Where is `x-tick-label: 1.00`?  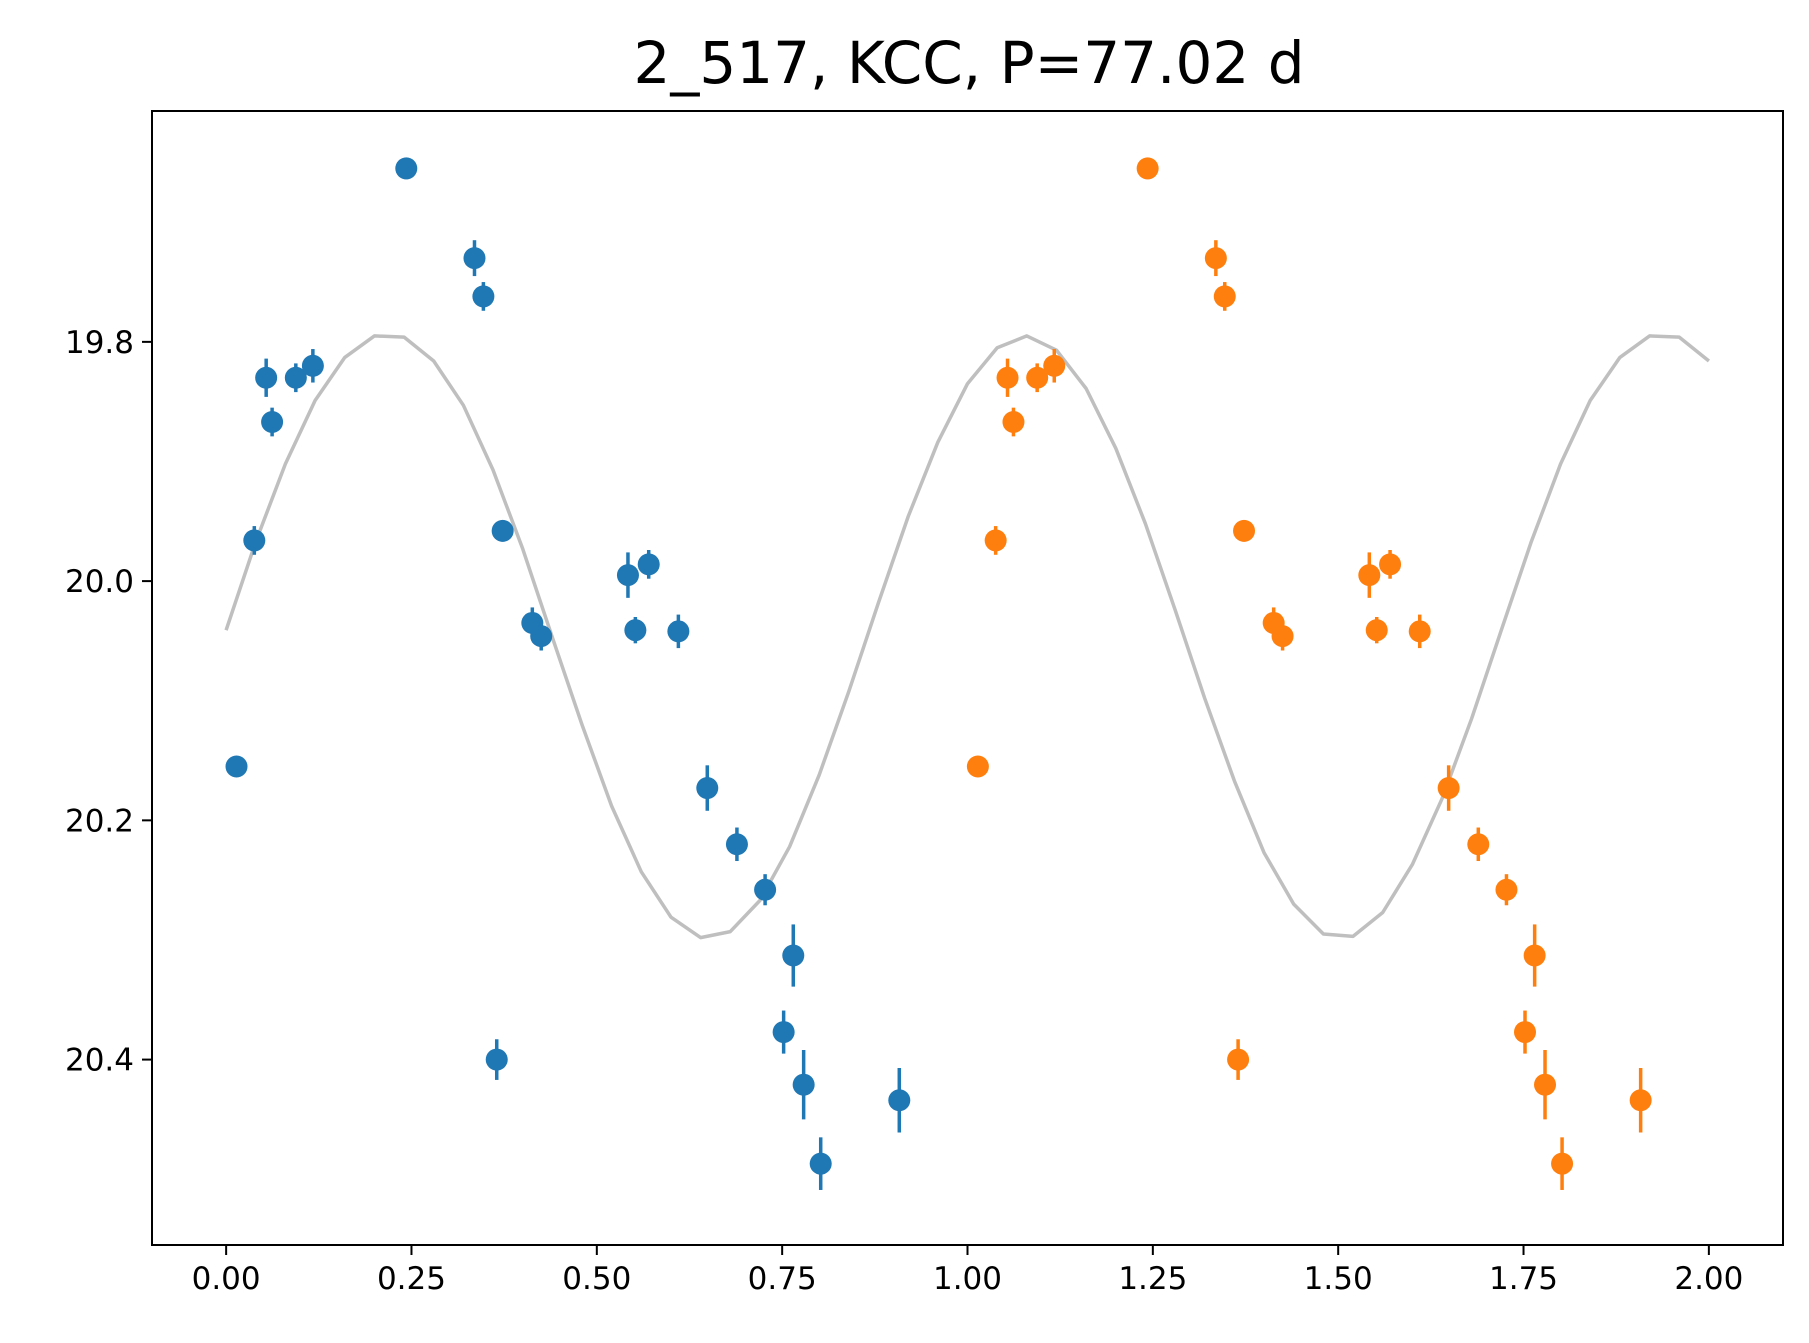 x-tick-label: 1.00 is located at coordinates (967, 1279).